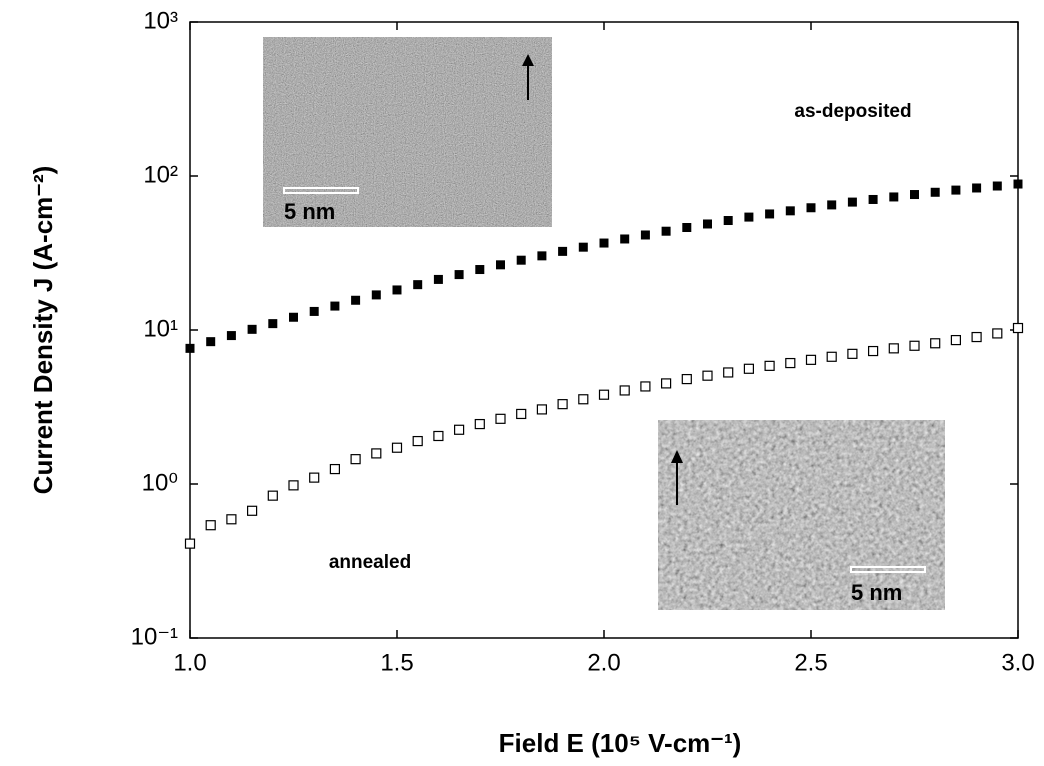 The height and width of the screenshot is (766, 1044). I want to click on x-tick-label: 2.5, so click(810, 662).